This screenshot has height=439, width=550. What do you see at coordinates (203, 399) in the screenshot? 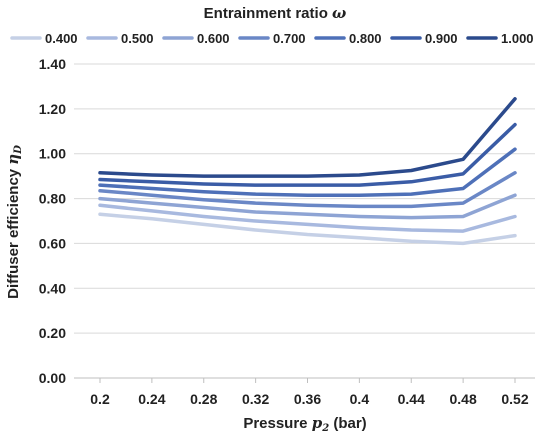
I see `x-tick-label: 0.28` at bounding box center [203, 399].